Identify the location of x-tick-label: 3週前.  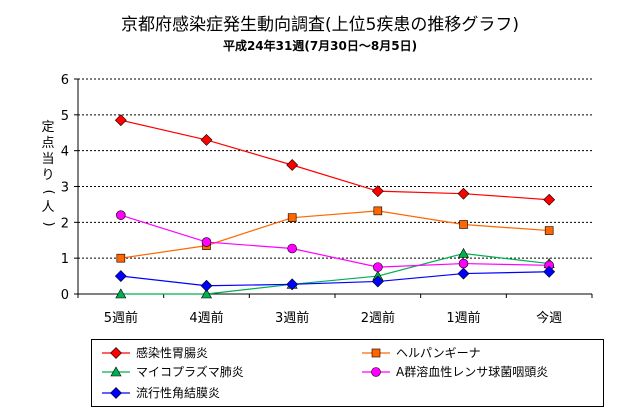
(292, 318).